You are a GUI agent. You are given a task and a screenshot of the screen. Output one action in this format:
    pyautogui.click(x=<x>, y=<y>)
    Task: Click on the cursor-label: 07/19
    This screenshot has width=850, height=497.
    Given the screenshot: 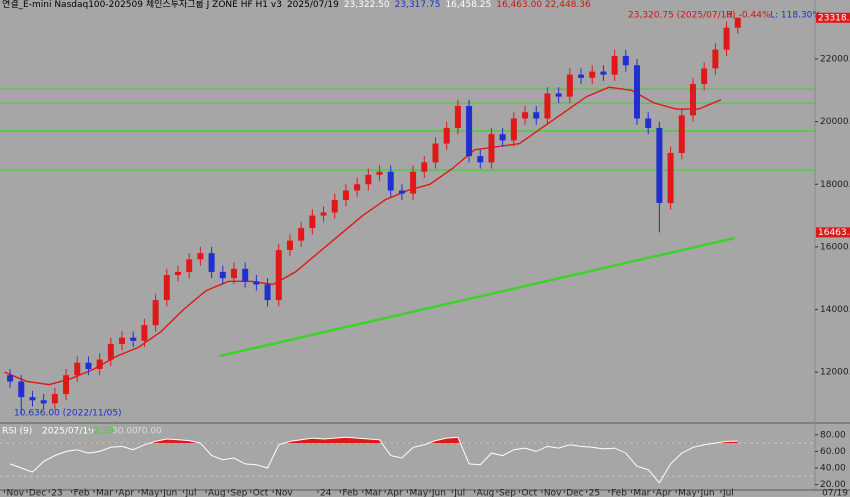 What is the action you would take?
    pyautogui.click(x=835, y=493)
    